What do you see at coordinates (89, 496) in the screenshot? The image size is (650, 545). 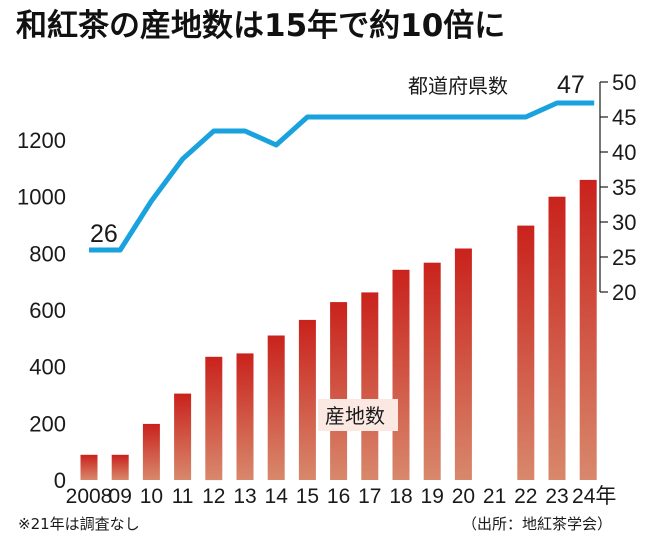 I see `x-tick-label: 2008` at bounding box center [89, 496].